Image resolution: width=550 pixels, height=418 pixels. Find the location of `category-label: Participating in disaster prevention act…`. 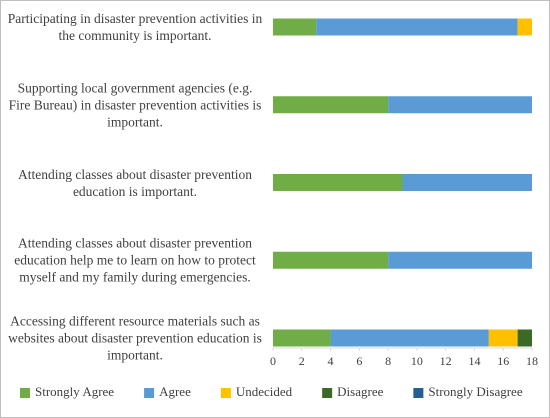

category-label: Participating in disaster prevention act… is located at coordinates (135, 27).